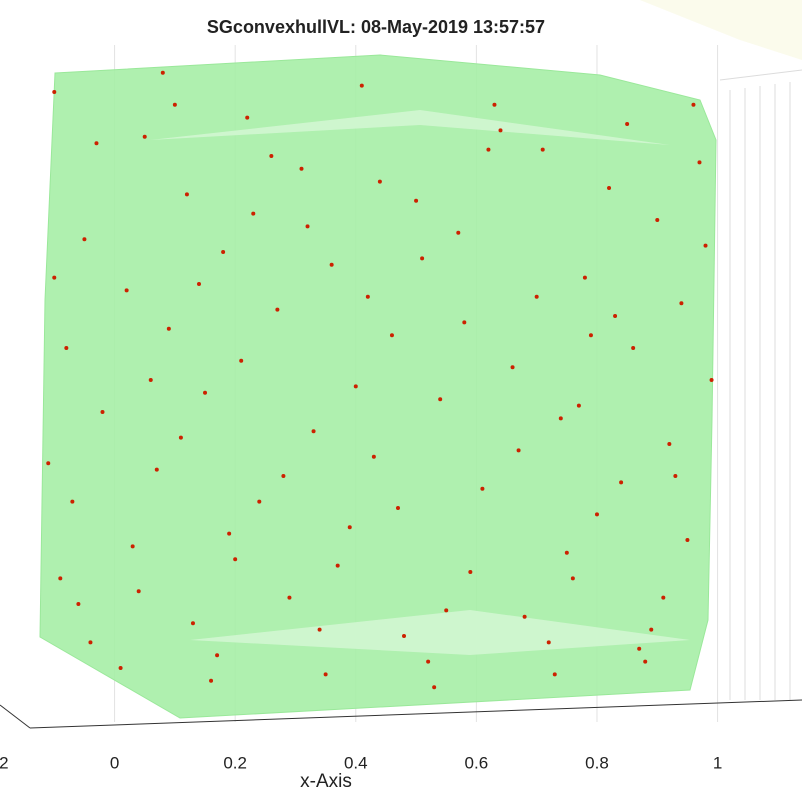 This screenshot has height=794, width=802. Describe the element at coordinates (376, 27) in the screenshot. I see `chart-title: SGconvexhullVL: 08-May-2019 13:57:57` at that location.